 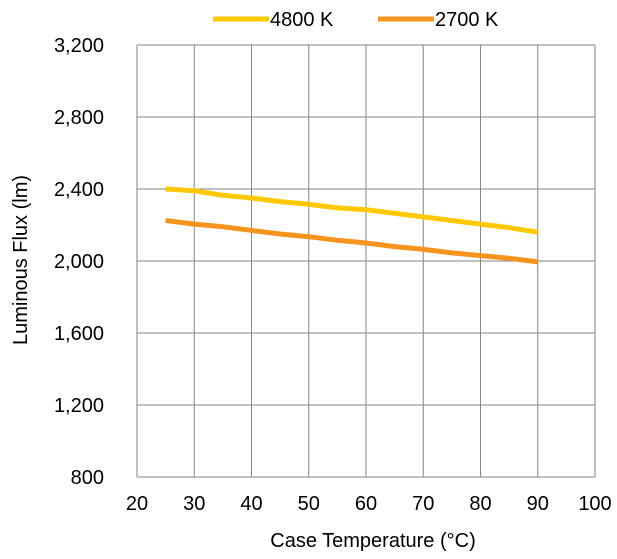 What do you see at coordinates (594, 504) in the screenshot?
I see `x-tick-label: 100` at bounding box center [594, 504].